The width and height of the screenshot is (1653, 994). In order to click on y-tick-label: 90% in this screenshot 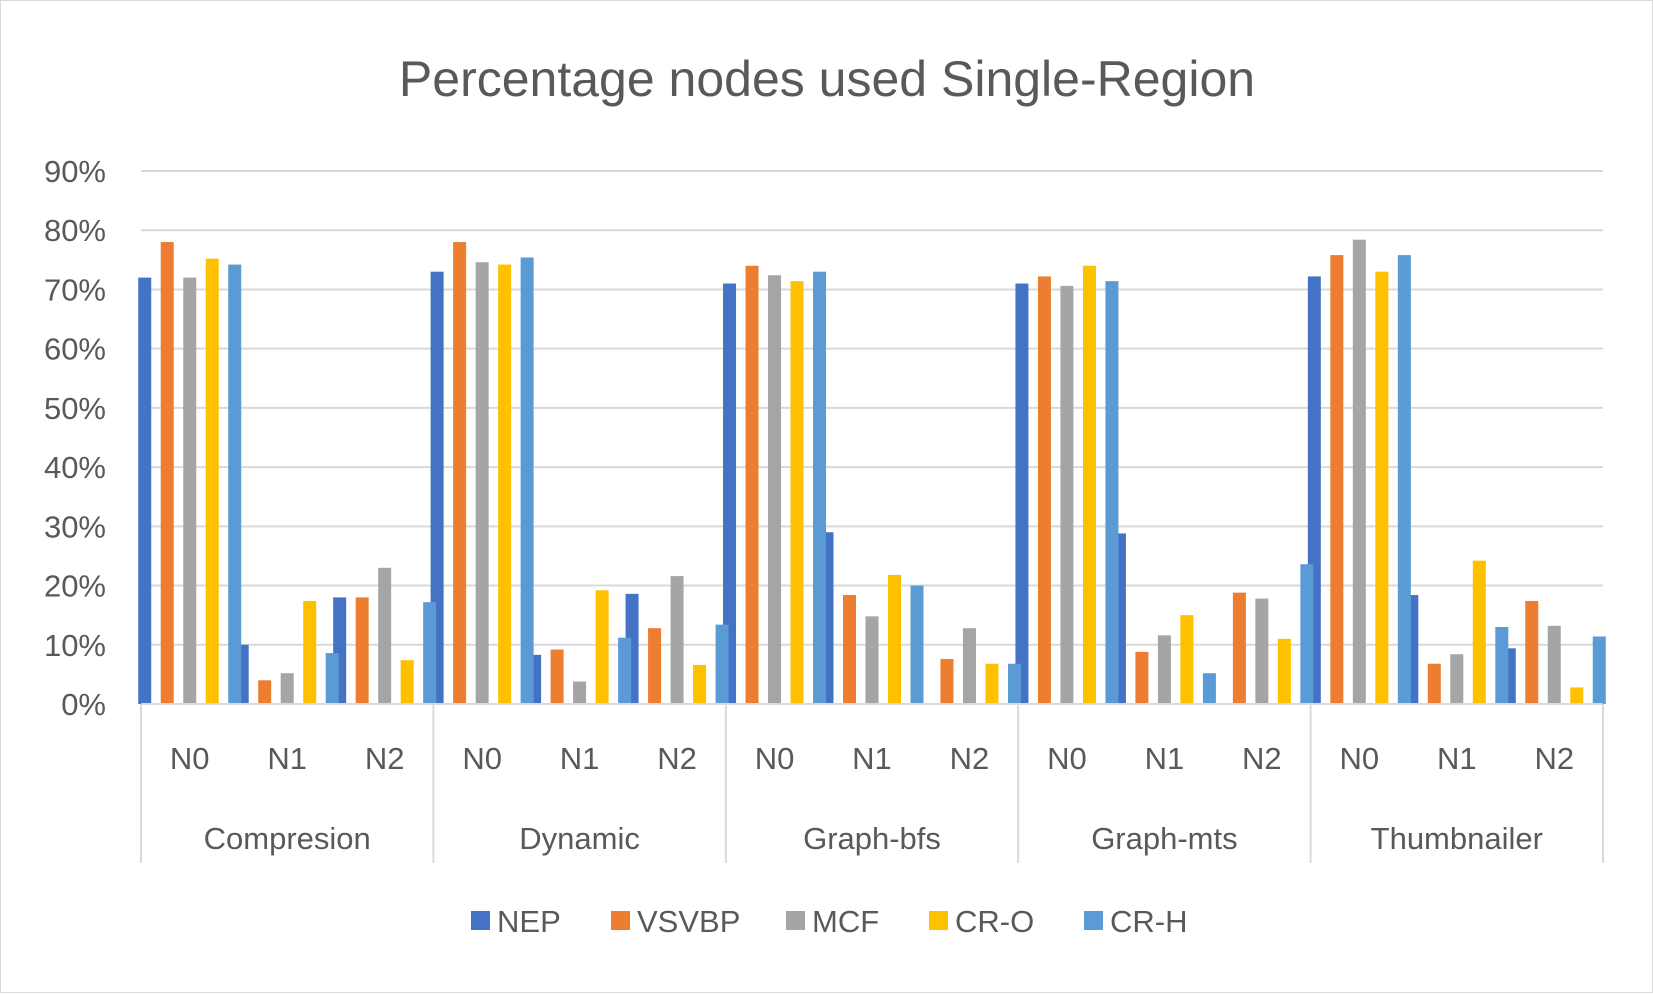, I will do `click(75, 171)`.